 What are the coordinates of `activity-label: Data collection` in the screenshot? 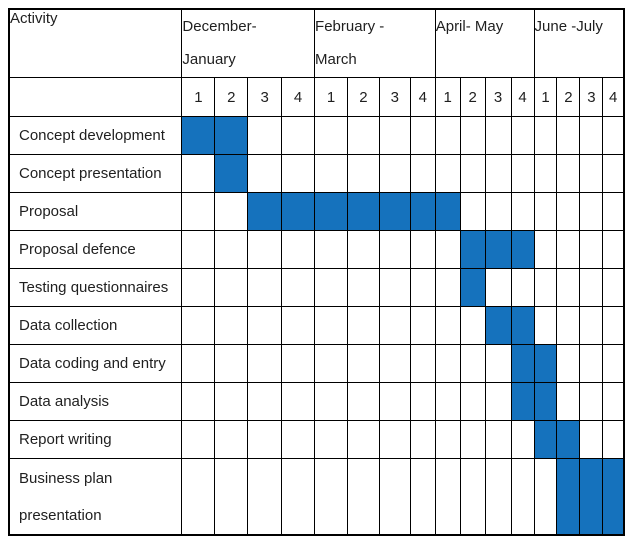 It's located at (95, 325).